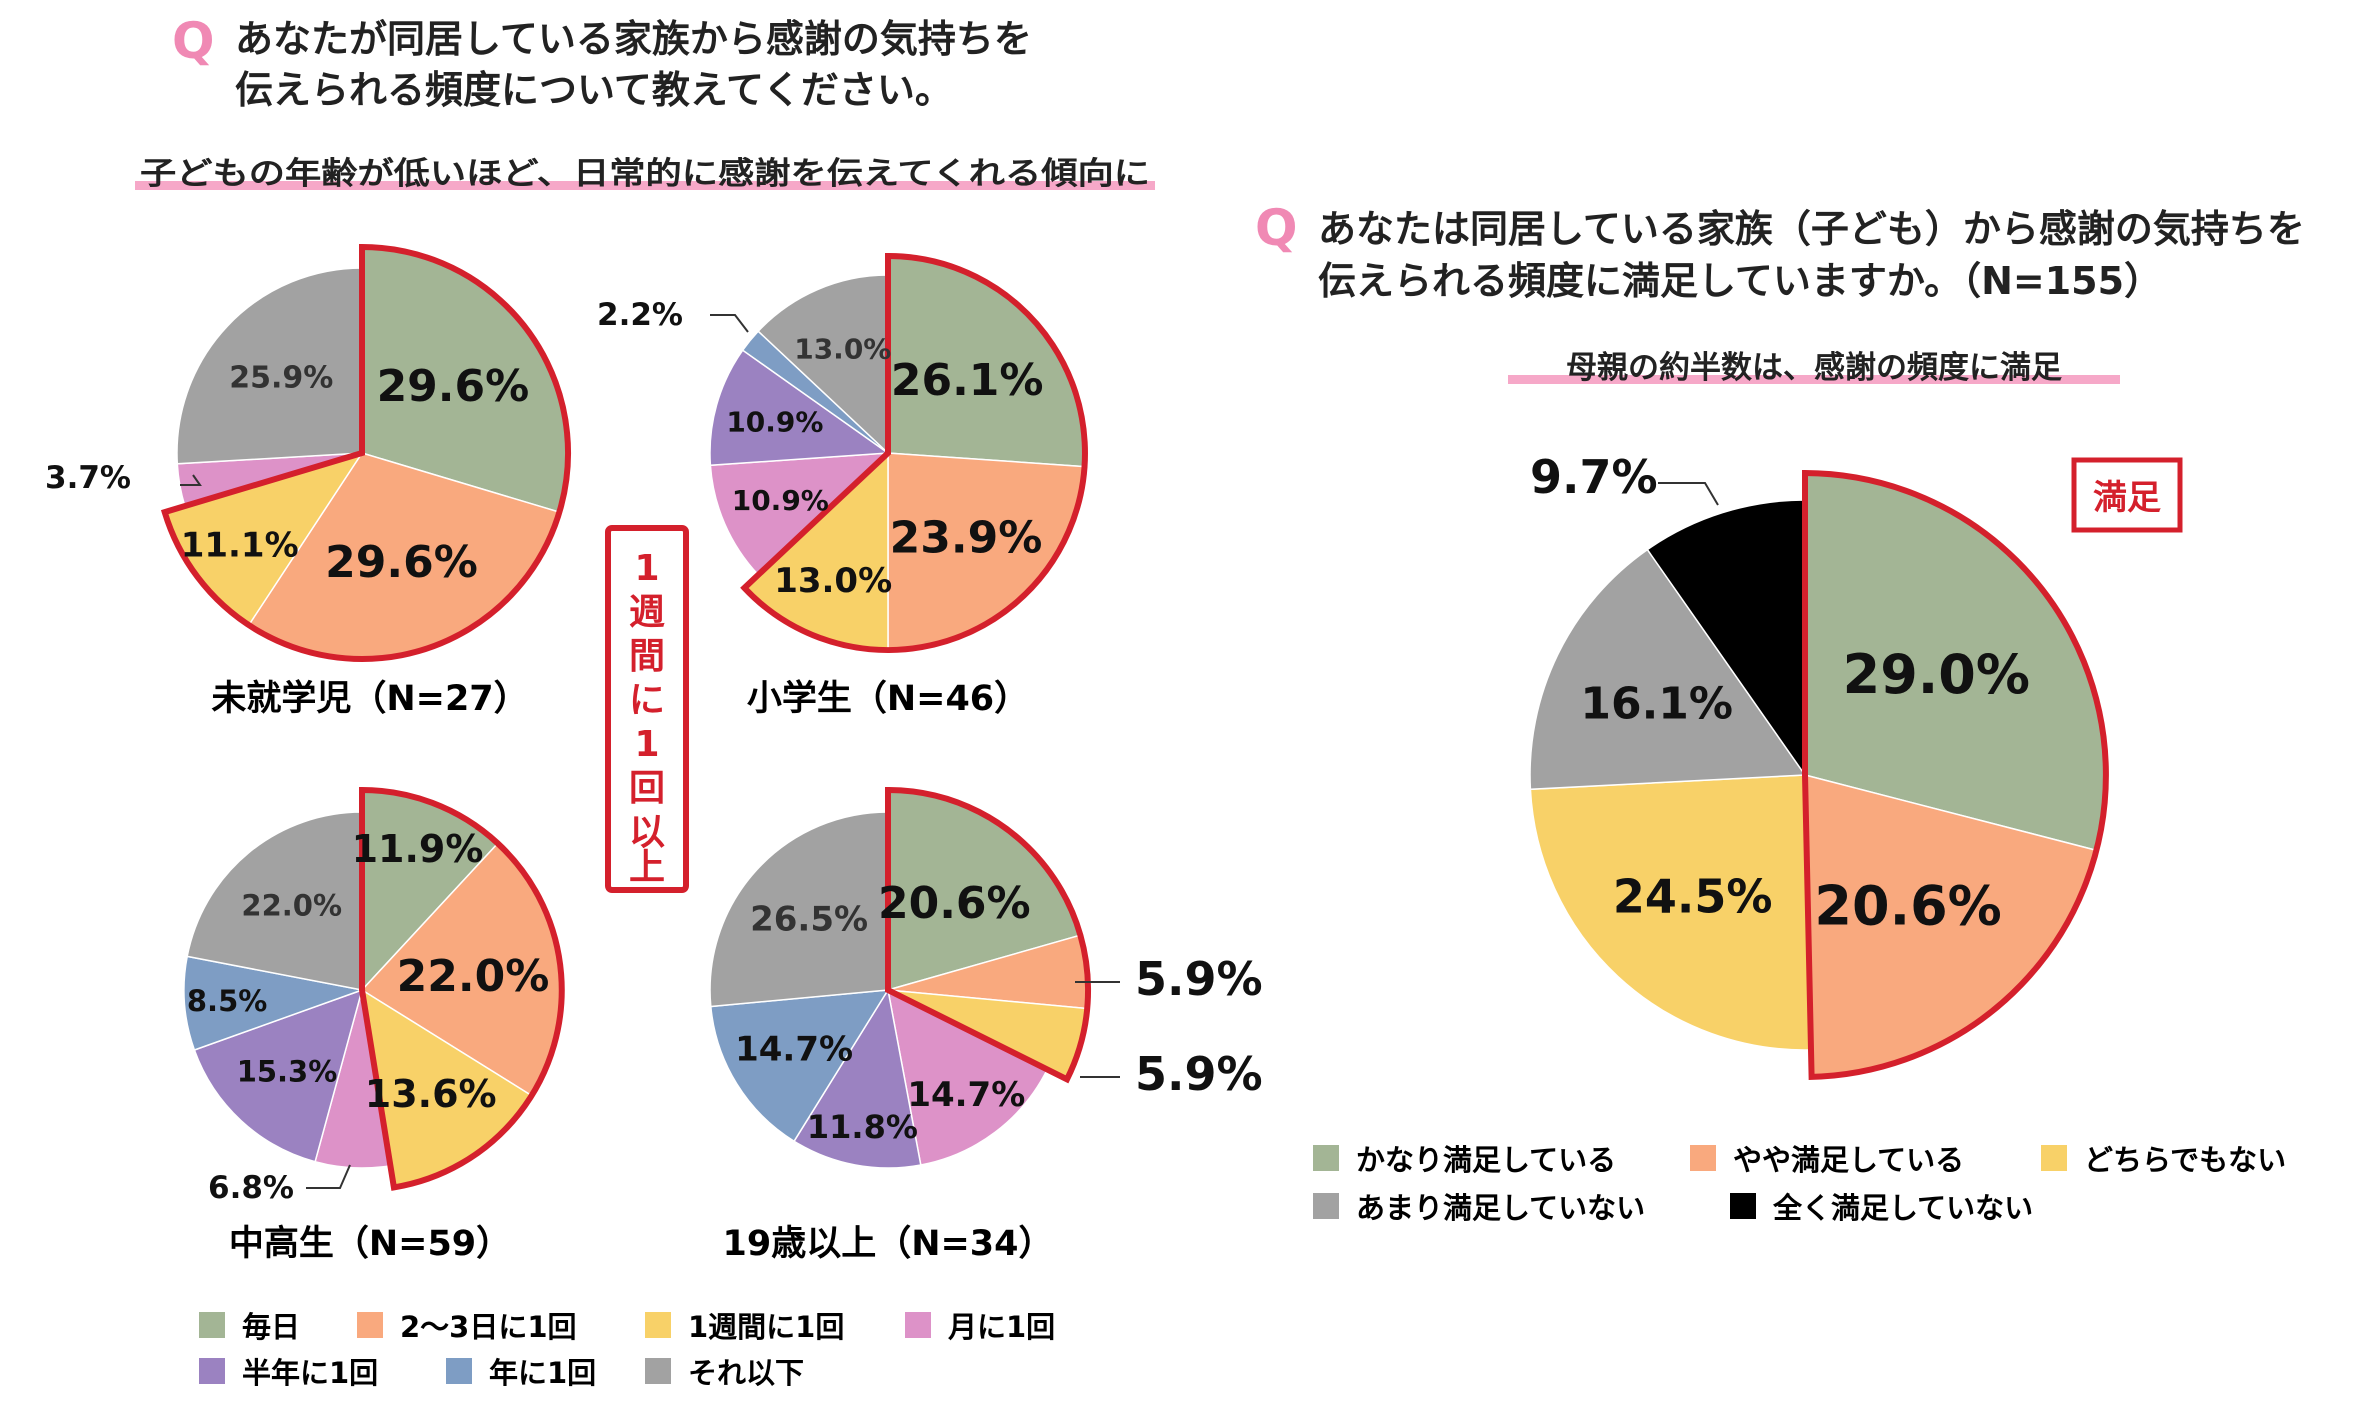 The height and width of the screenshot is (1405, 2375). I want to click on pie-title-middle-high: 中高生（N=59）, so click(370, 1244).